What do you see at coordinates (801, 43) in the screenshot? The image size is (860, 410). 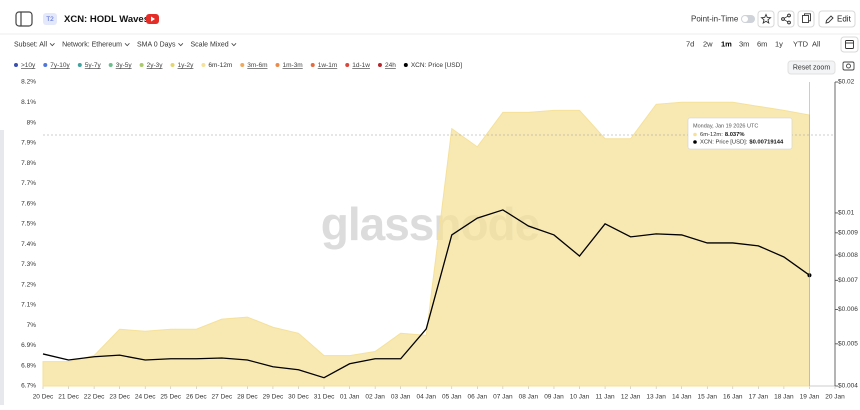 I see `range-button: YTD` at bounding box center [801, 43].